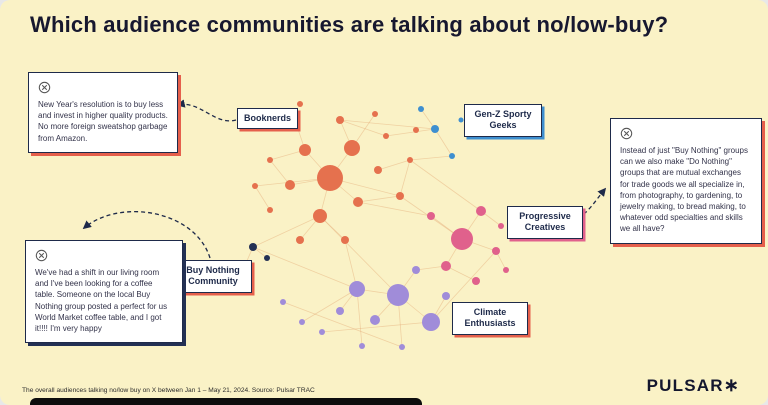 This screenshot has height=405, width=768. Describe the element at coordinates (268, 119) in the screenshot. I see `community-label-booknerds: Booknerds` at that location.